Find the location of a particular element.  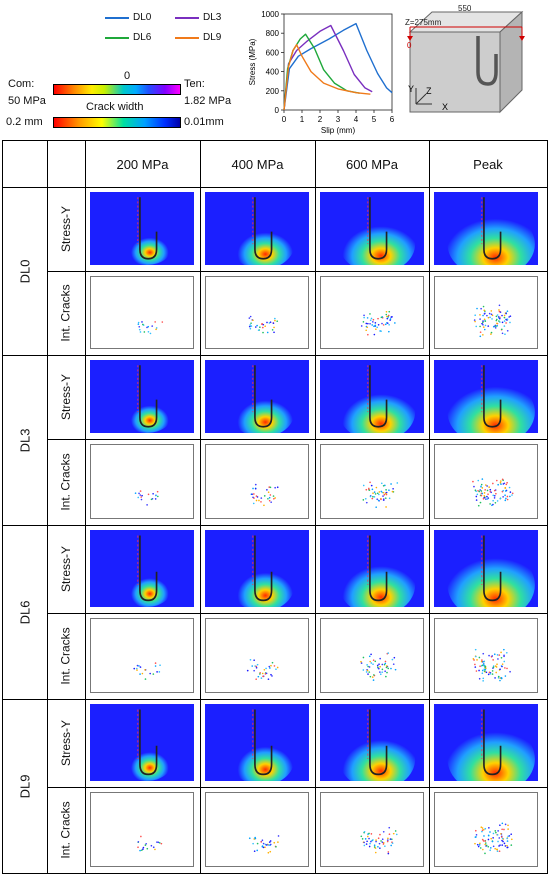

stress-plot-dl0-400mpa is located at coordinates (257, 228).